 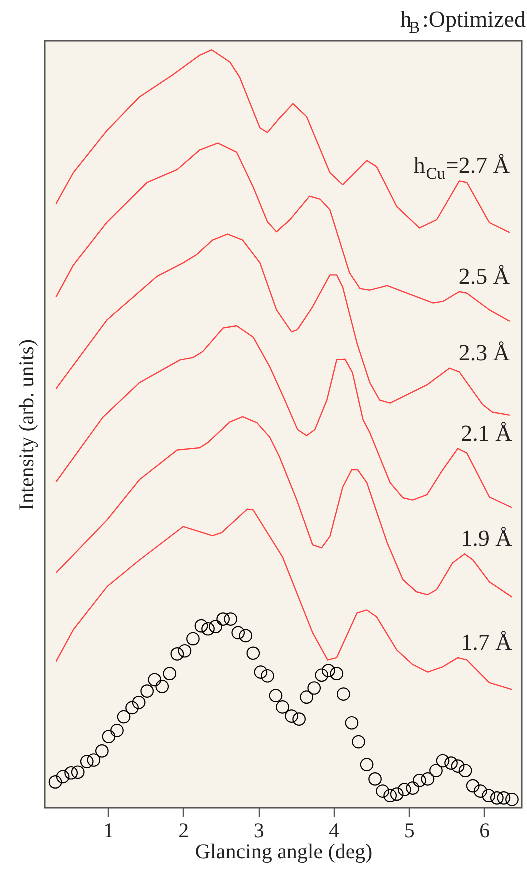 I want to click on x-tick-label: 3, so click(x=259, y=830).